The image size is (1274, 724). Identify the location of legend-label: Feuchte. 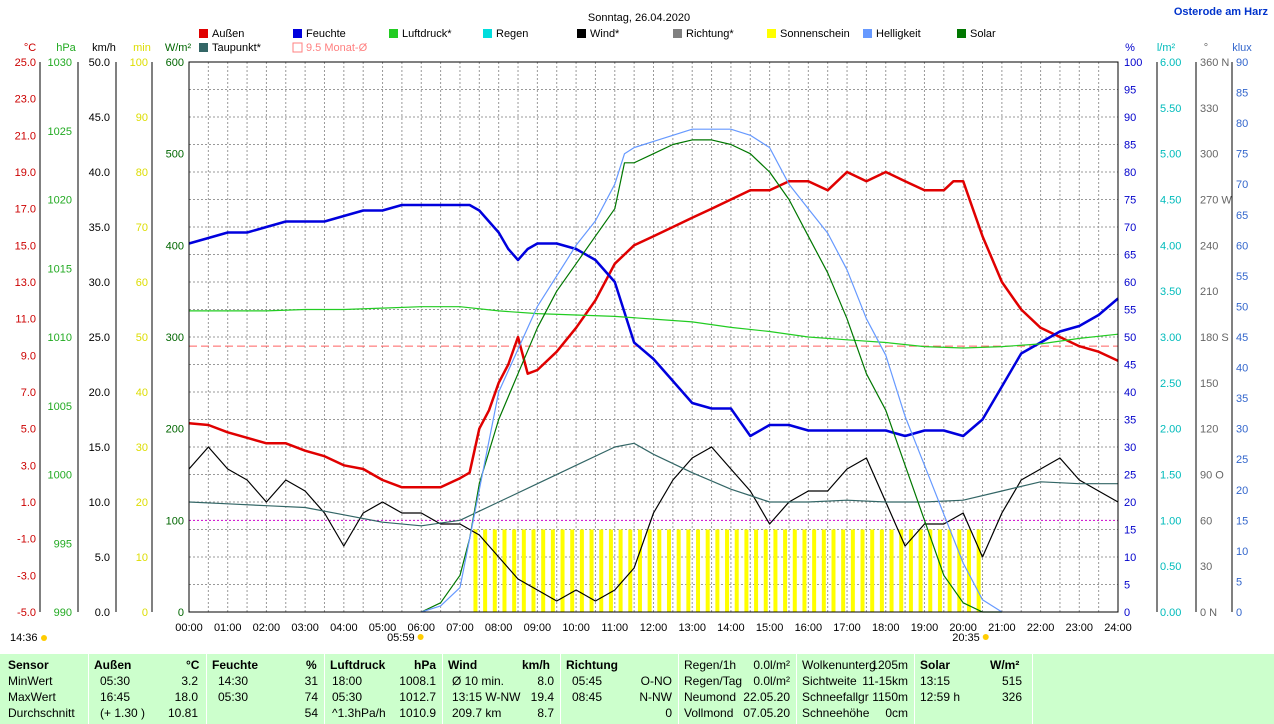
(326, 34).